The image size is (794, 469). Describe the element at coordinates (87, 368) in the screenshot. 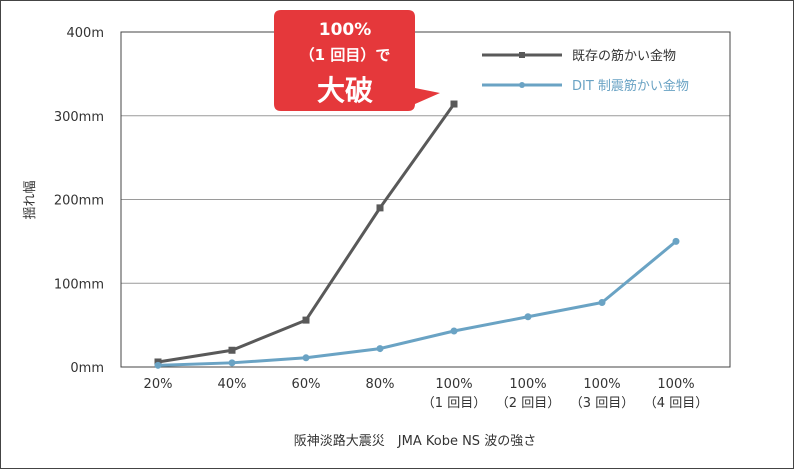

I see `y-tick-label: 0mm` at that location.